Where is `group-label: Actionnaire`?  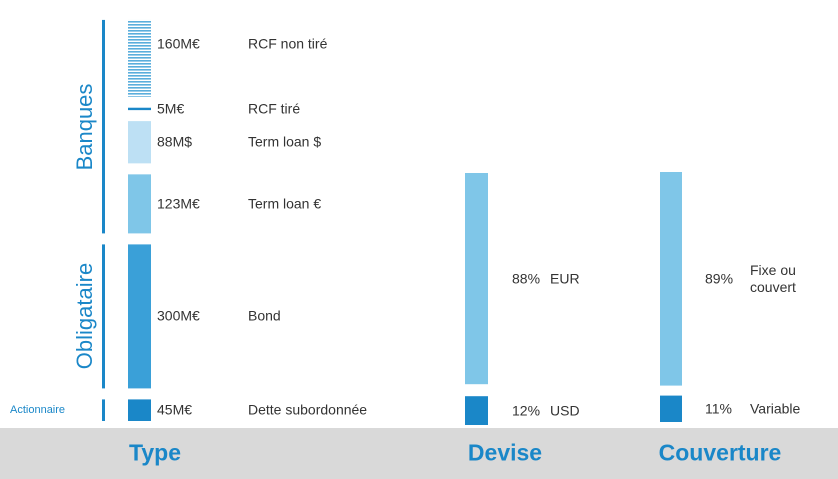
group-label: Actionnaire is located at coordinates (38, 410).